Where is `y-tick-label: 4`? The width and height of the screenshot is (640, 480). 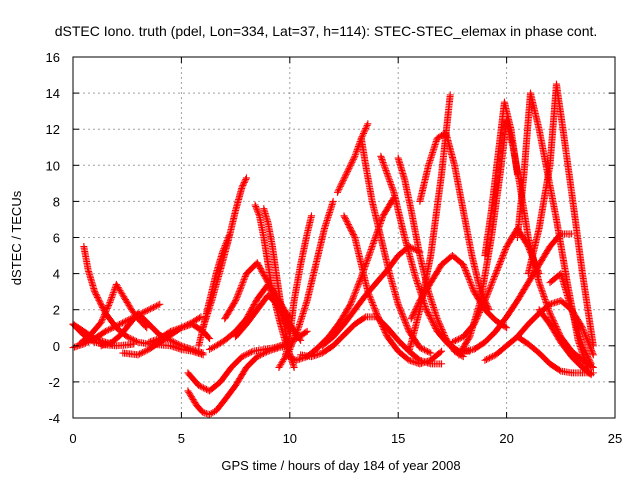
y-tick-label: 4 is located at coordinates (56, 274).